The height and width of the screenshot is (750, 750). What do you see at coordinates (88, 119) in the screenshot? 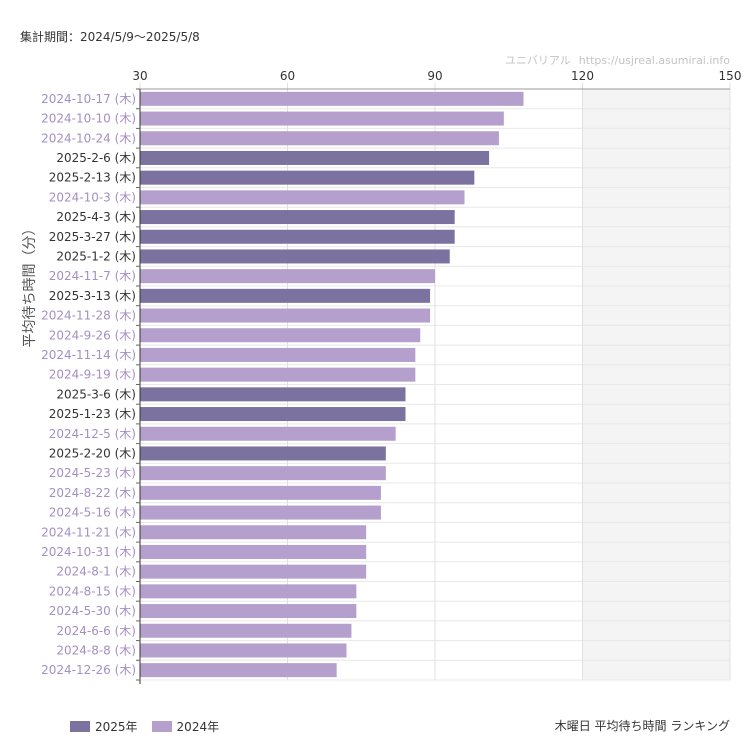
I see `category-label: 2024-10-10 (木)` at bounding box center [88, 119].